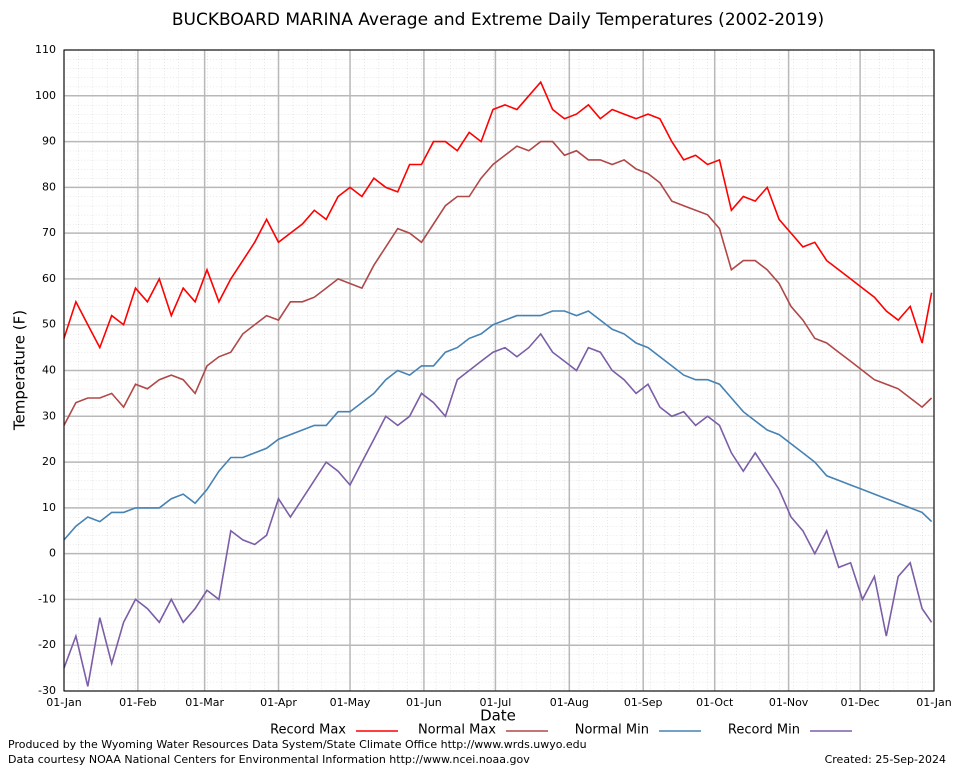 The width and height of the screenshot is (954, 772). I want to click on y-tick-label: -20, so click(47, 644).